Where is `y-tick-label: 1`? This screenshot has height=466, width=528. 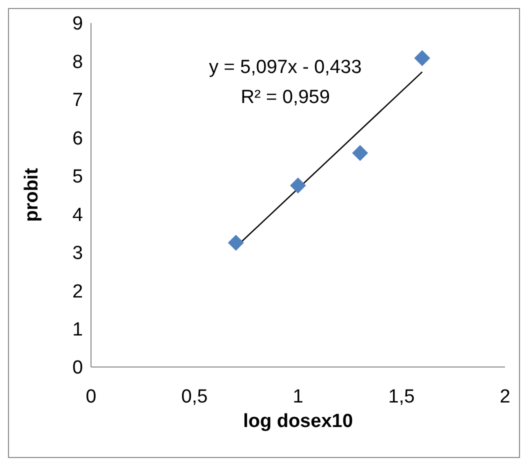
y-tick-label: 1 is located at coordinates (77, 330).